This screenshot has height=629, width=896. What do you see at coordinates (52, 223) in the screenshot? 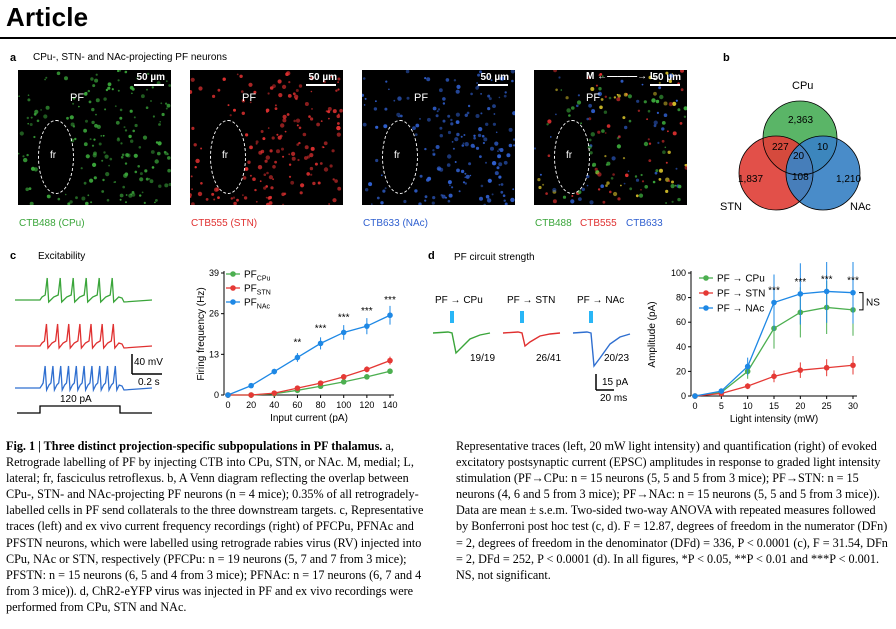
I see `image-label-cpu: CTB488 (CPu)` at bounding box center [52, 223].